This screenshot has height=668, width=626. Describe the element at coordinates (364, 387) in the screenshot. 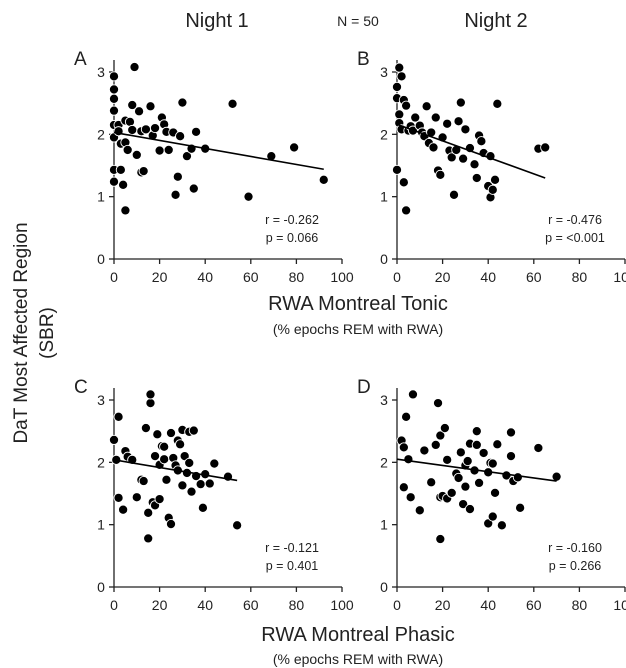

I see `panel-letter: D` at that location.